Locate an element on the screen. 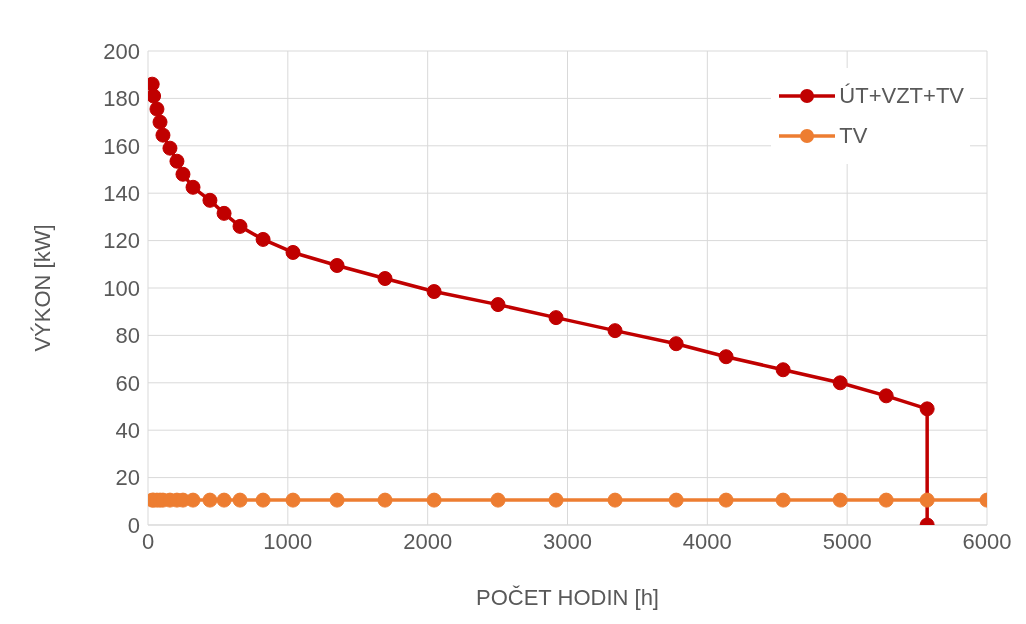 The width and height of the screenshot is (1026, 624). x-tick-label: 5000 is located at coordinates (847, 541).